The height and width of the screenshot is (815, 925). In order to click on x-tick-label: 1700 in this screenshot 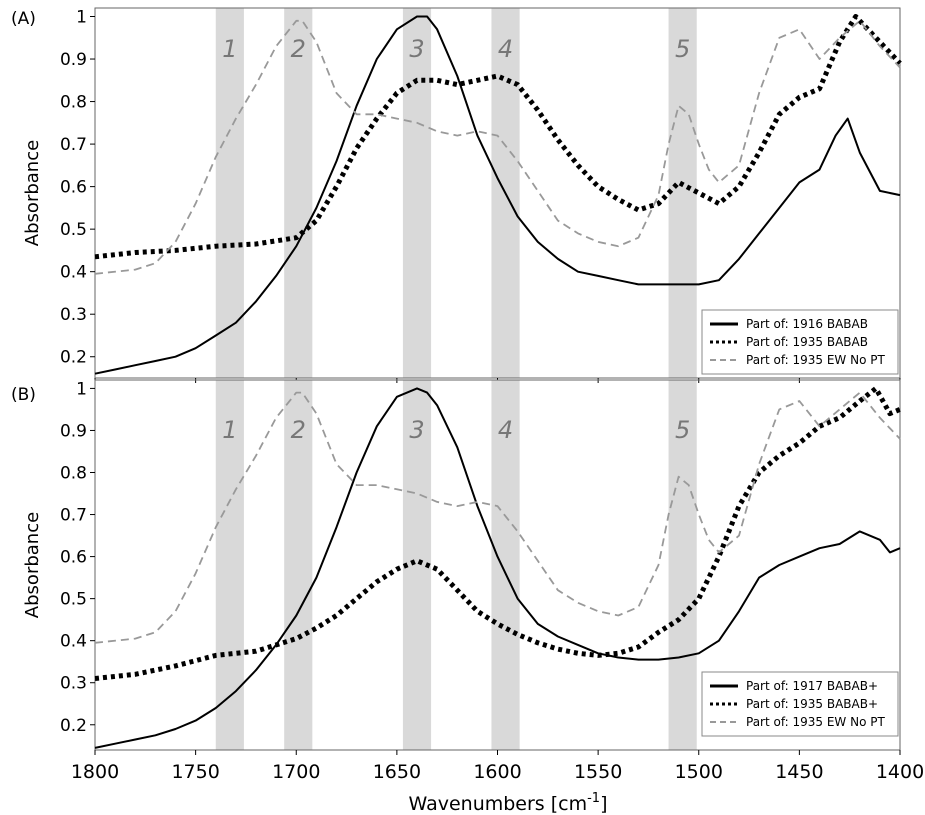, I will do `click(296, 772)`.